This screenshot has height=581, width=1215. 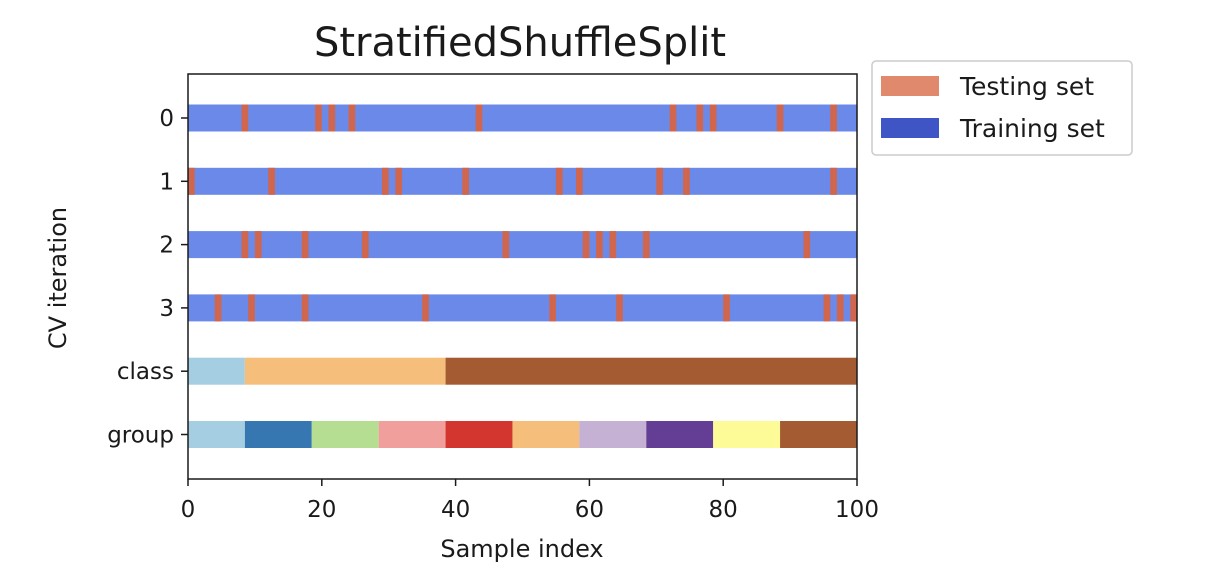 I want to click on x-tick-label: 20, so click(x=321, y=510).